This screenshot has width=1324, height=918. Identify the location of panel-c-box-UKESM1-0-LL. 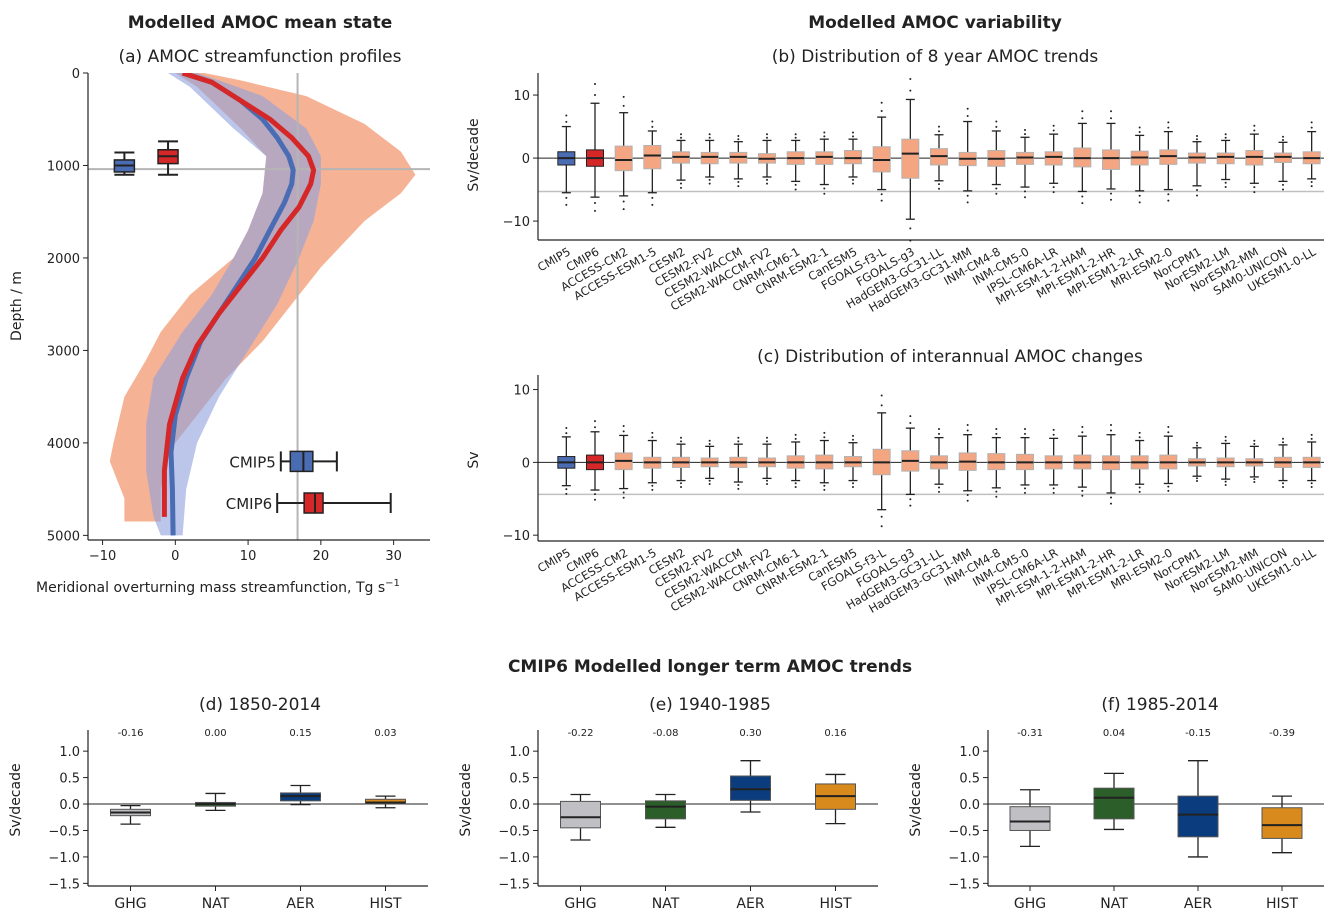
(1311, 460).